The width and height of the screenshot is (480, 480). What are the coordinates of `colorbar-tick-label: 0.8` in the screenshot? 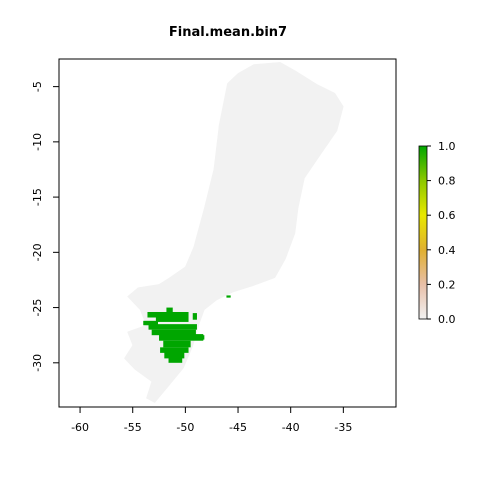 It's located at (447, 181).